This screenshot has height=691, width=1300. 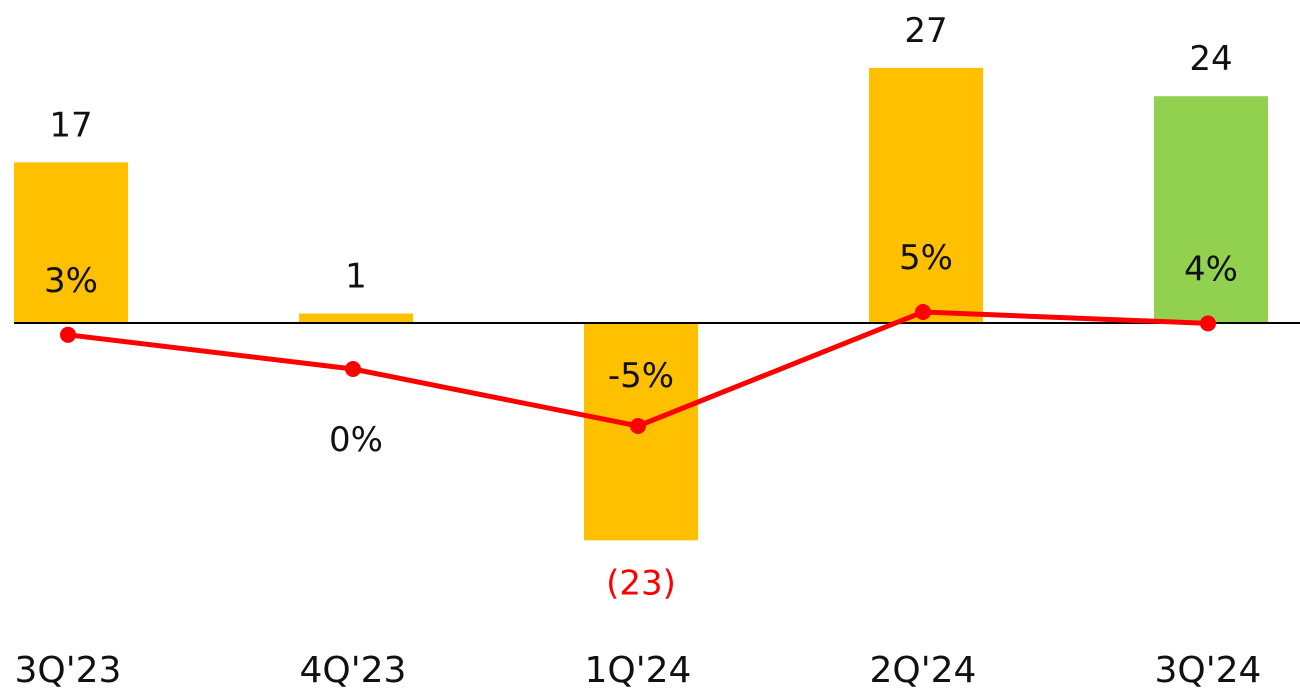 What do you see at coordinates (923, 670) in the screenshot?
I see `category-label-3: 2Q'24` at bounding box center [923, 670].